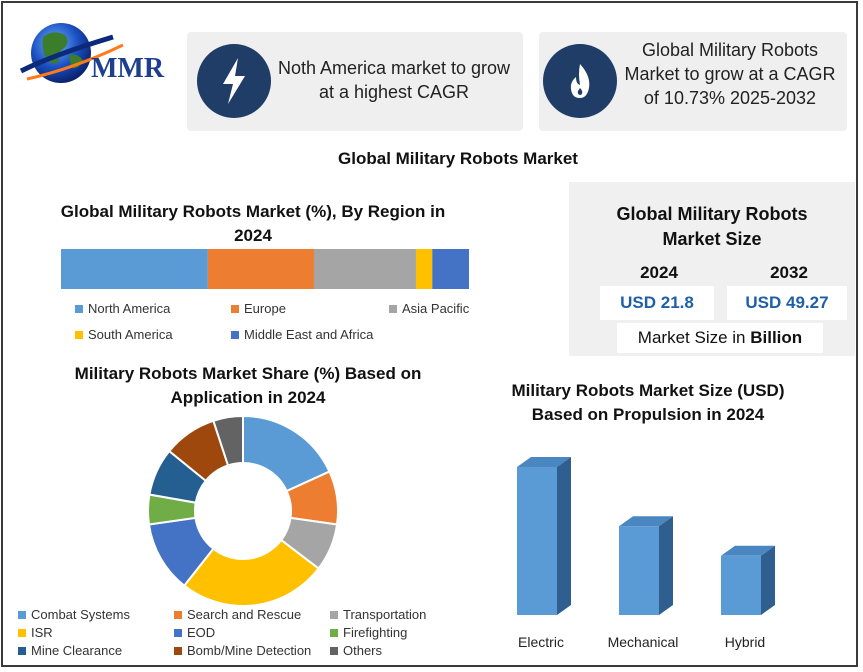 Image resolution: width=863 pixels, height=672 pixels. Describe the element at coordinates (659, 272) in the screenshot. I see `year-2024-label: 2024` at that location.